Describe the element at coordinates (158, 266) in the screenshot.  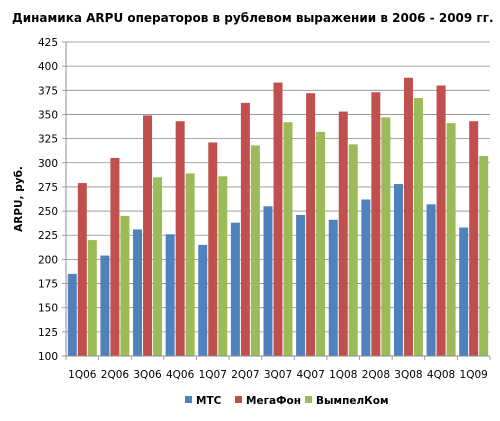
I see `bar-3Q06-ВымпелКом` at that location.